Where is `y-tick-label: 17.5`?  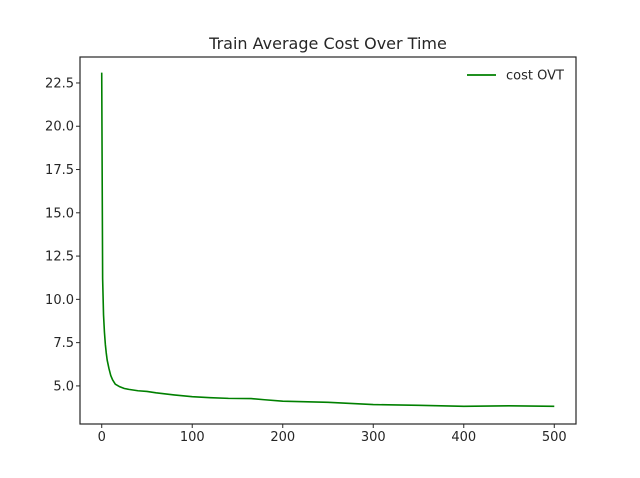
y-tick-label: 17.5 is located at coordinates (59, 170).